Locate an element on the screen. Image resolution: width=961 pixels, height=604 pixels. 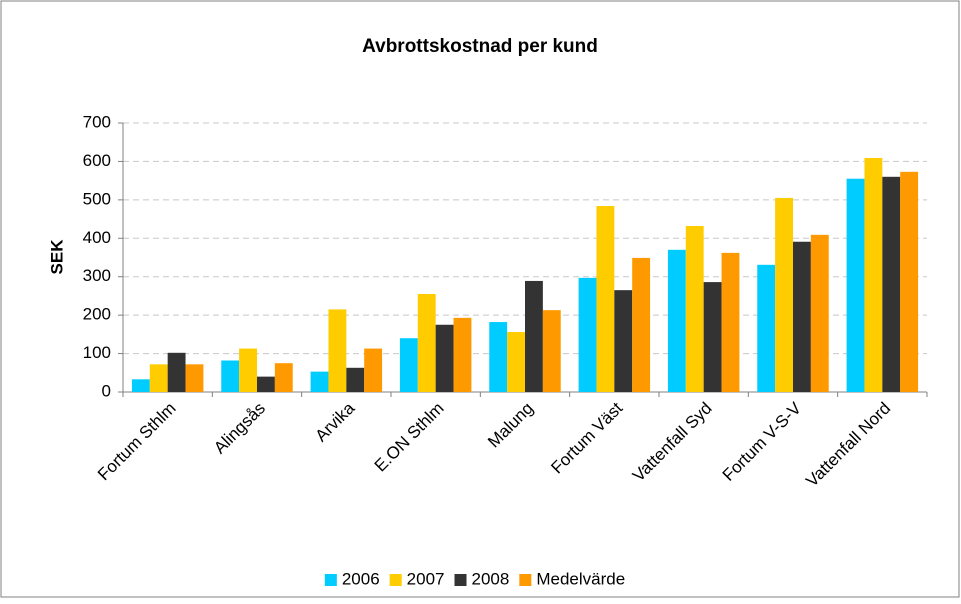
y-tick-label: 700 is located at coordinates (97, 121).